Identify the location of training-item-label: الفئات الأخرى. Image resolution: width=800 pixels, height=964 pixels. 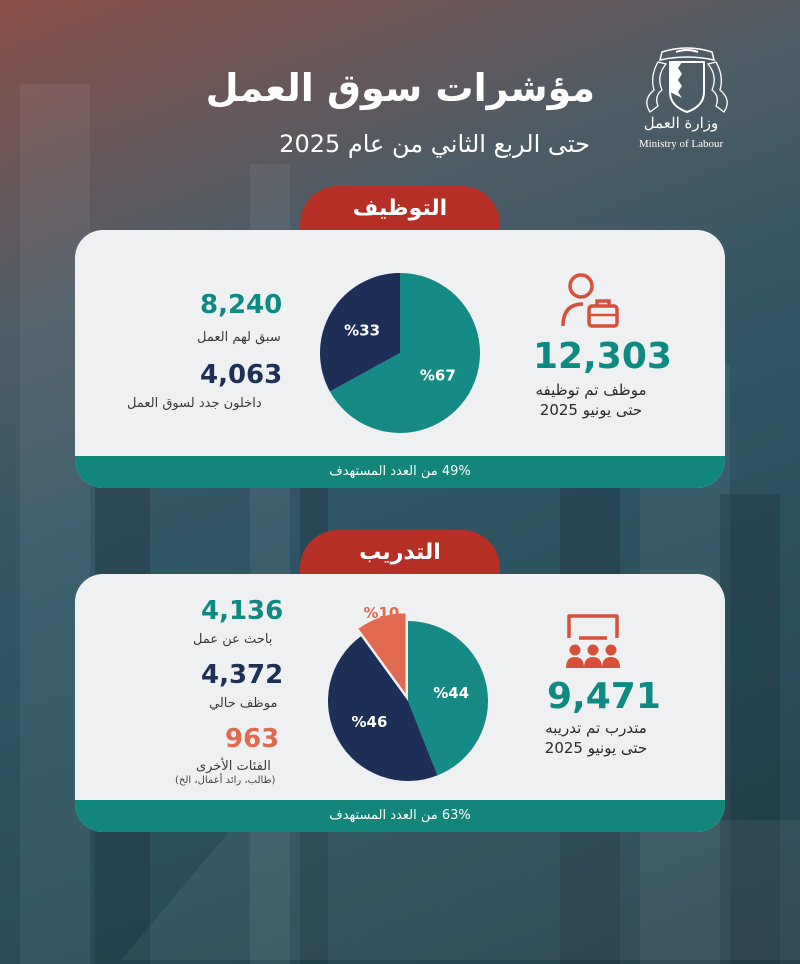
(233, 766).